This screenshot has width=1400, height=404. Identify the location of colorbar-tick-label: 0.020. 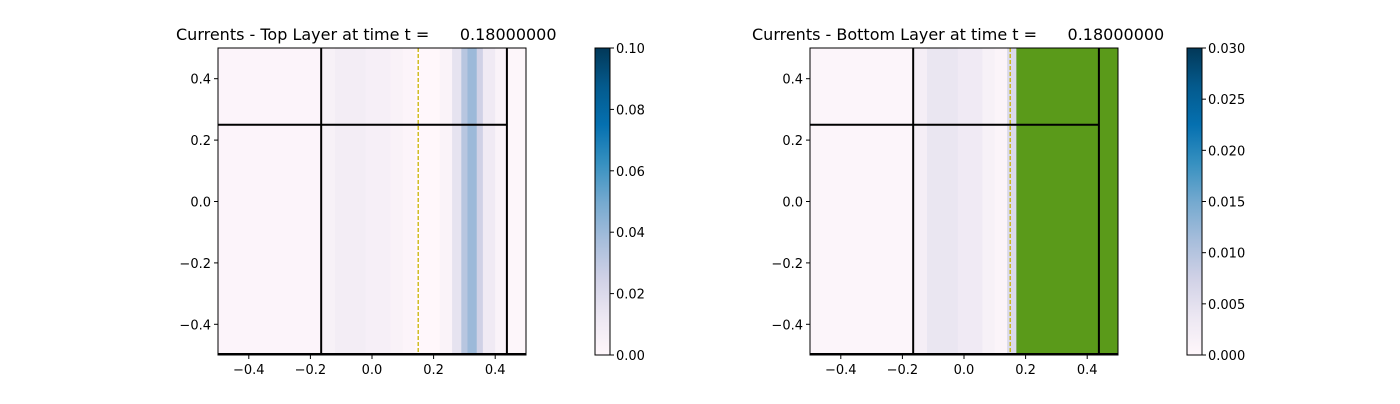
(1226, 151).